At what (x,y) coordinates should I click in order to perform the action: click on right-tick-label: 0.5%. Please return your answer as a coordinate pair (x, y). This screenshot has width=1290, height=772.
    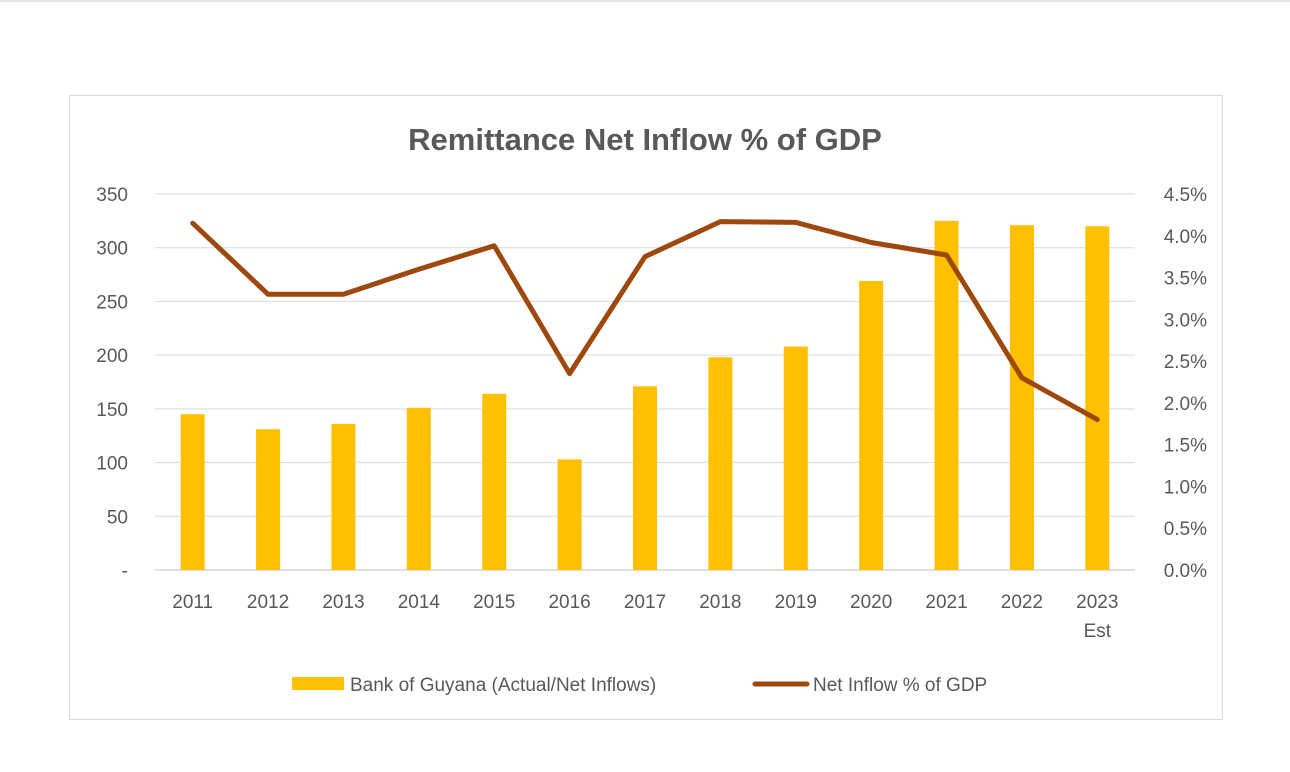
    Looking at the image, I should click on (1185, 529).